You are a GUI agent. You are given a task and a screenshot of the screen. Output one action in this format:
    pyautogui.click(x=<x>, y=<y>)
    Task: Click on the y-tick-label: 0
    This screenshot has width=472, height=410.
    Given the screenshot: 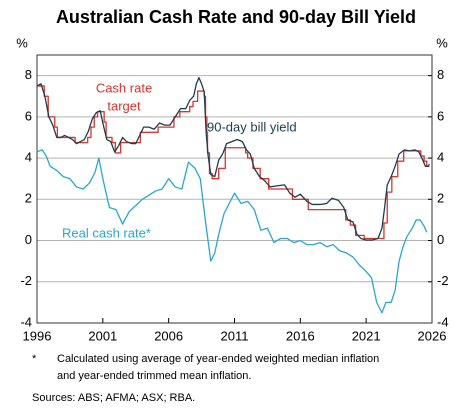 What is the action you would take?
    pyautogui.click(x=28, y=239)
    